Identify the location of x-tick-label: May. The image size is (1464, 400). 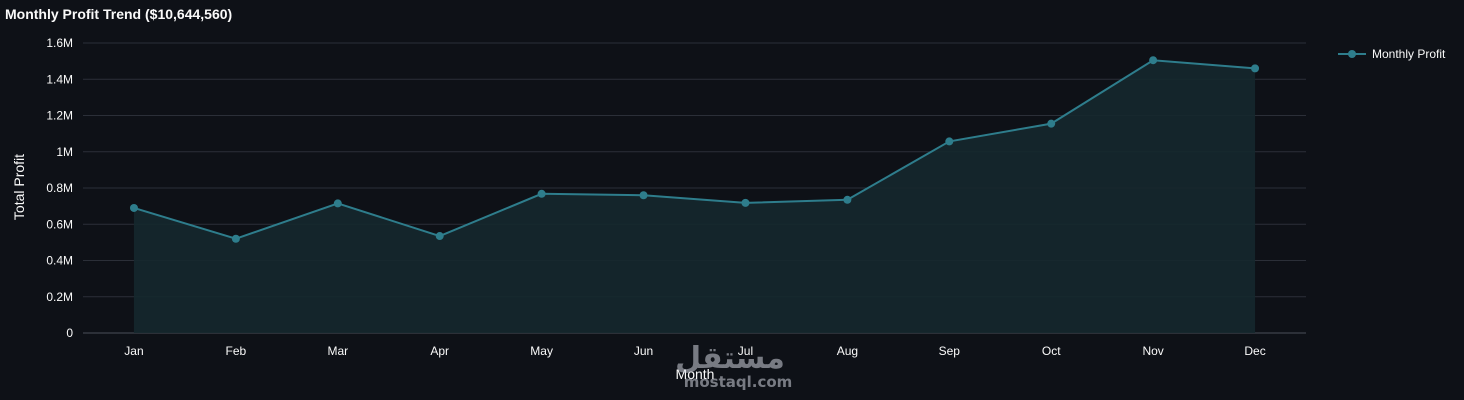
(541, 351).